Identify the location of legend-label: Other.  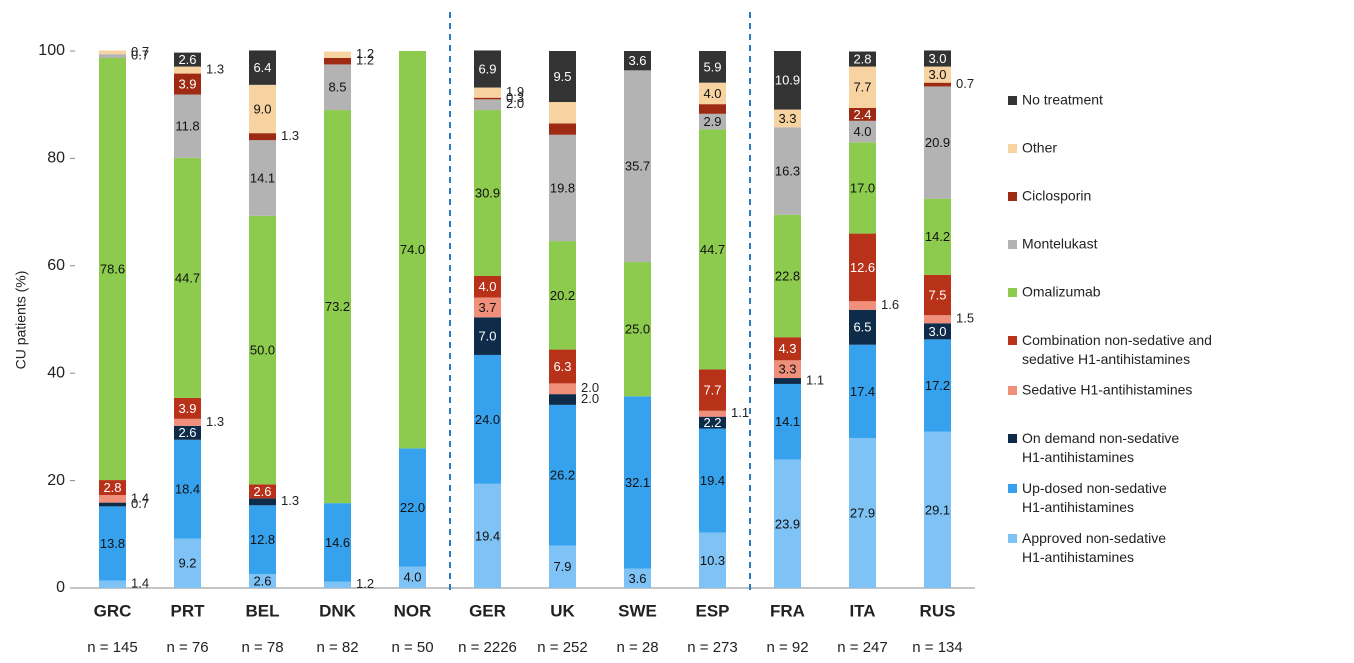
(1039, 148).